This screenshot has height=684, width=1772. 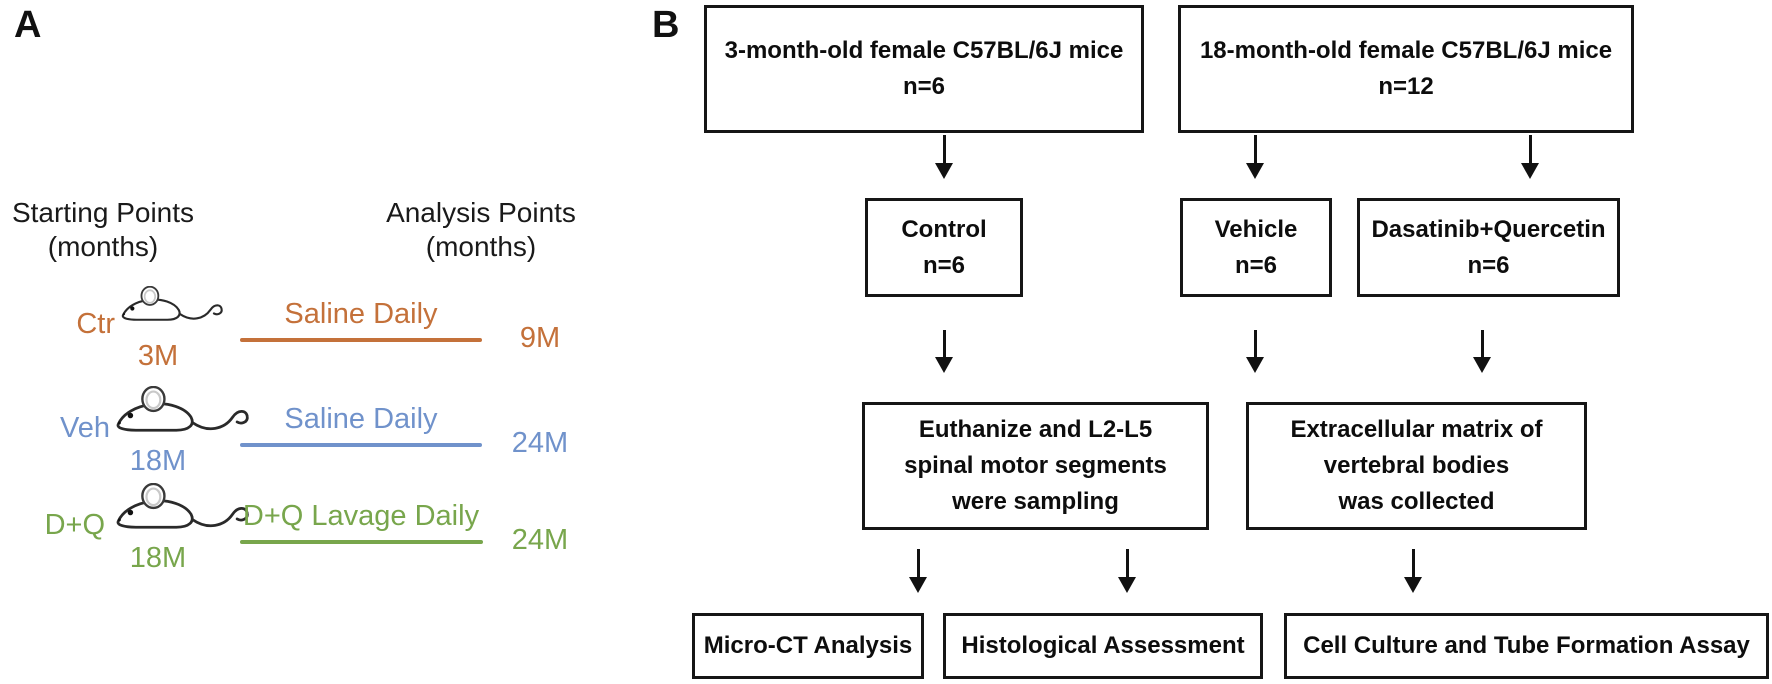 What do you see at coordinates (103, 212) in the screenshot?
I see `starting-points-header-line1: Starting Points` at bounding box center [103, 212].